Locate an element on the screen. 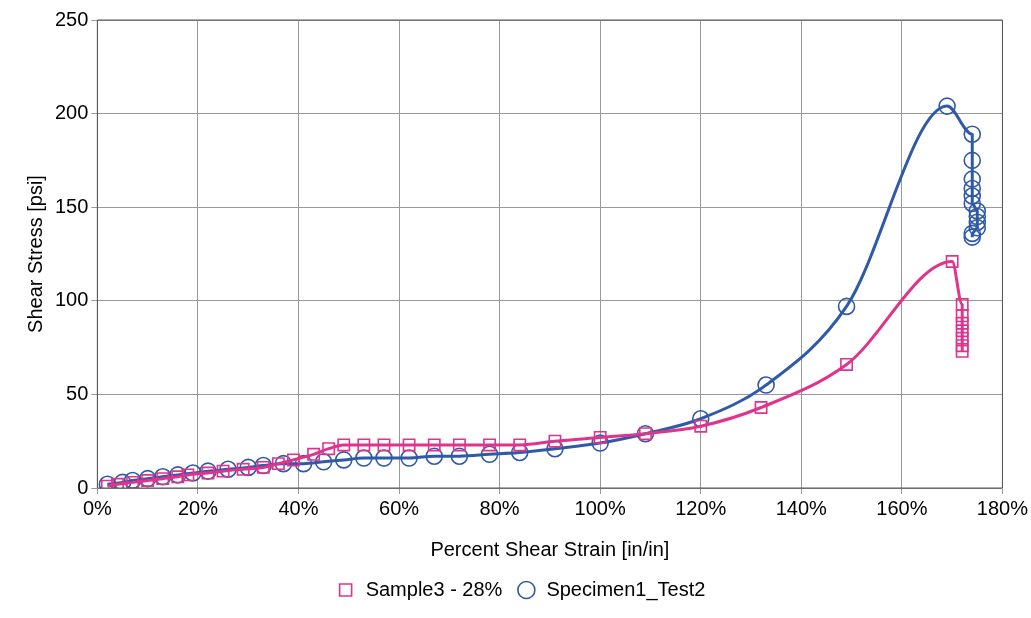  x-axis-title: Percent Shear Strain [in/in] is located at coordinates (550, 548).